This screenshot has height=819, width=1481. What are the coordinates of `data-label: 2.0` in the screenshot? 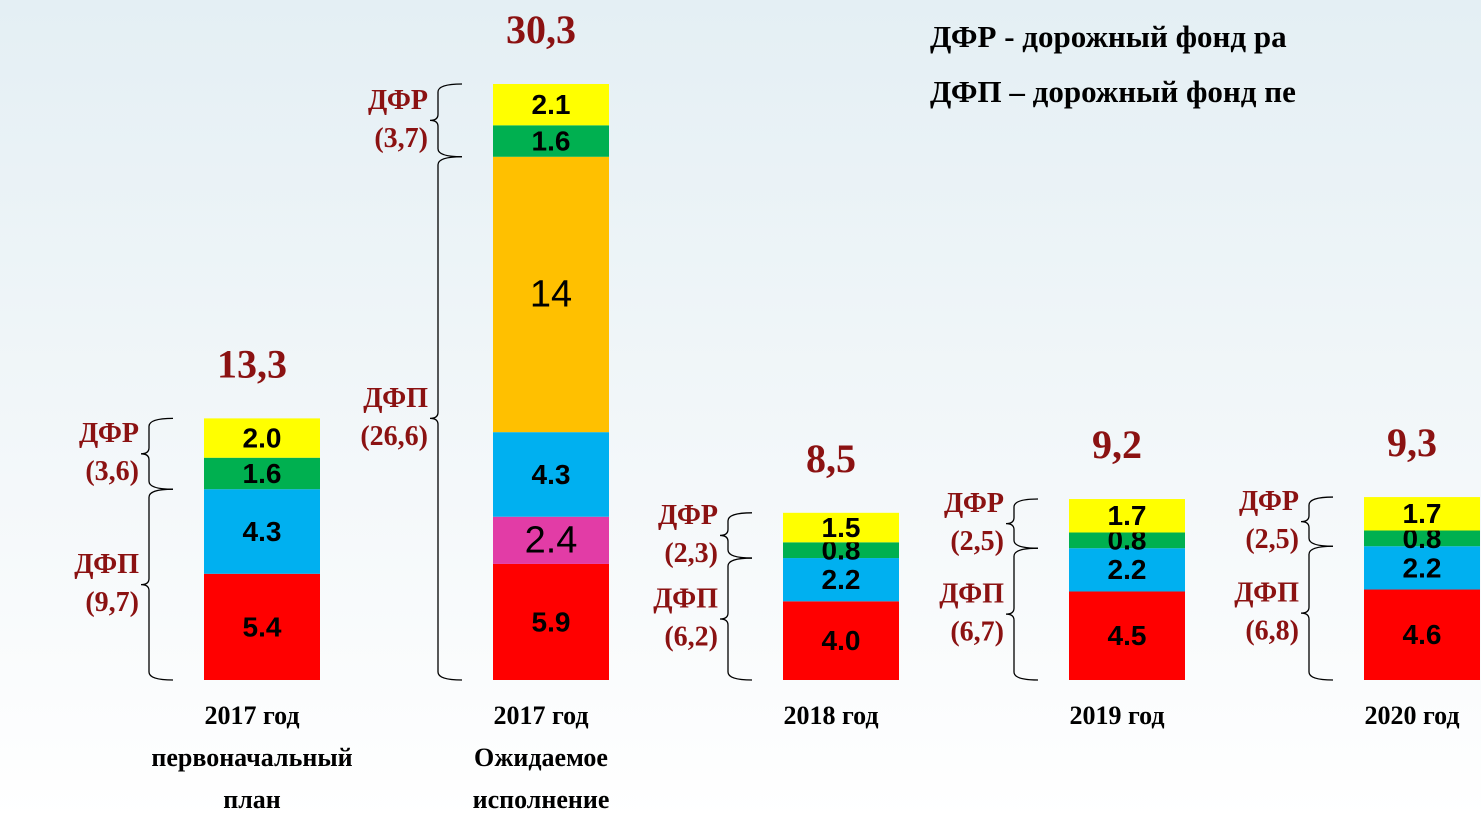 It's located at (262, 437).